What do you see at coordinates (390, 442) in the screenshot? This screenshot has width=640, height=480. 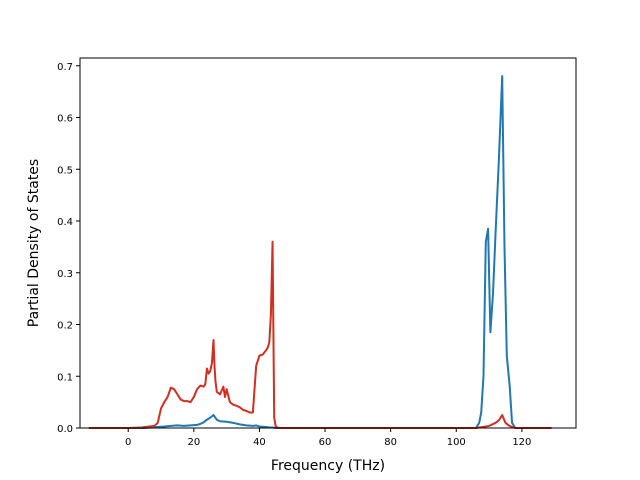 I see `x-tick-label: 80` at bounding box center [390, 442].